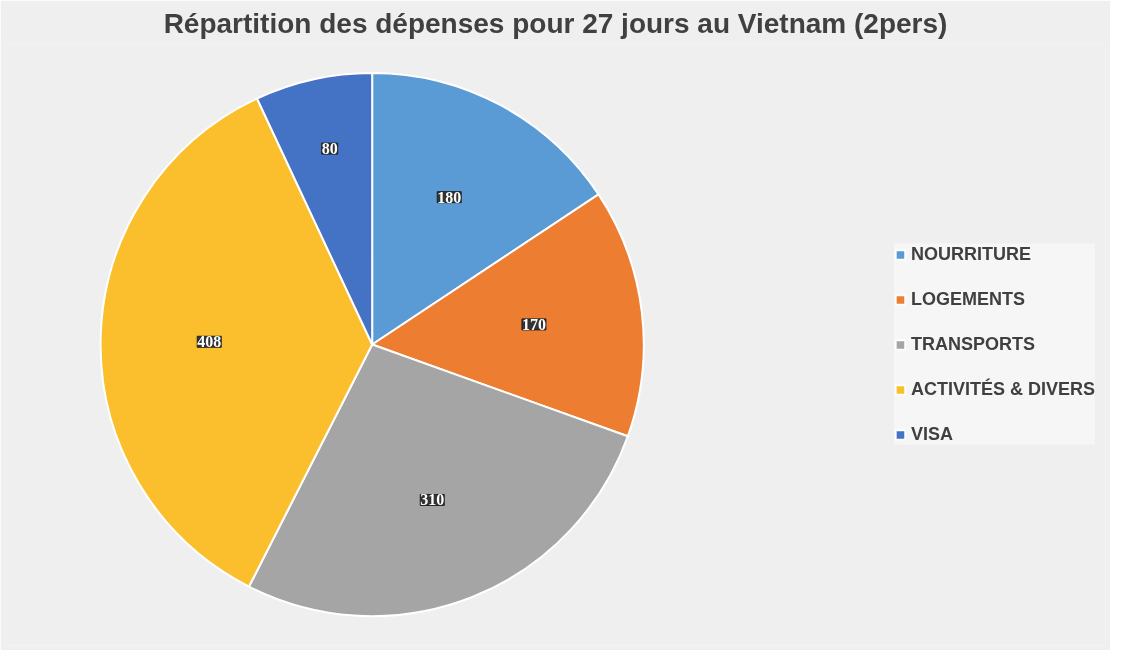 The height and width of the screenshot is (662, 1122). I want to click on legend-label: VISA, so click(931, 434).